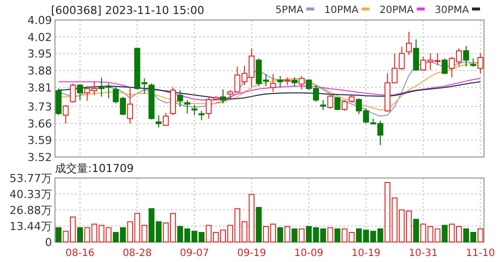 This screenshot has height=262, width=503. I want to click on y-tick-label: 4.02, so click(40, 37).